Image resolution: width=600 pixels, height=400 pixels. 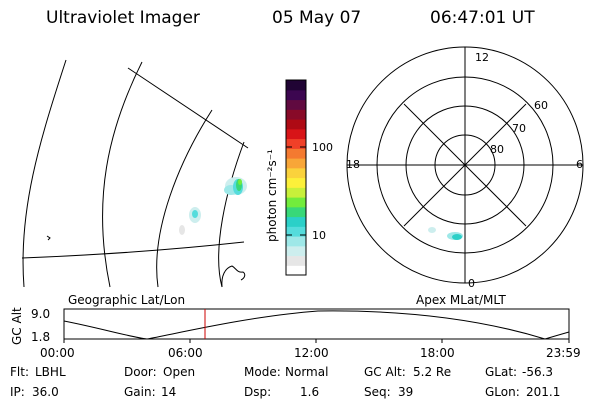 What do you see at coordinates (482, 18) in the screenshot?
I see `time-text: 06:47:01 UT` at bounding box center [482, 18].